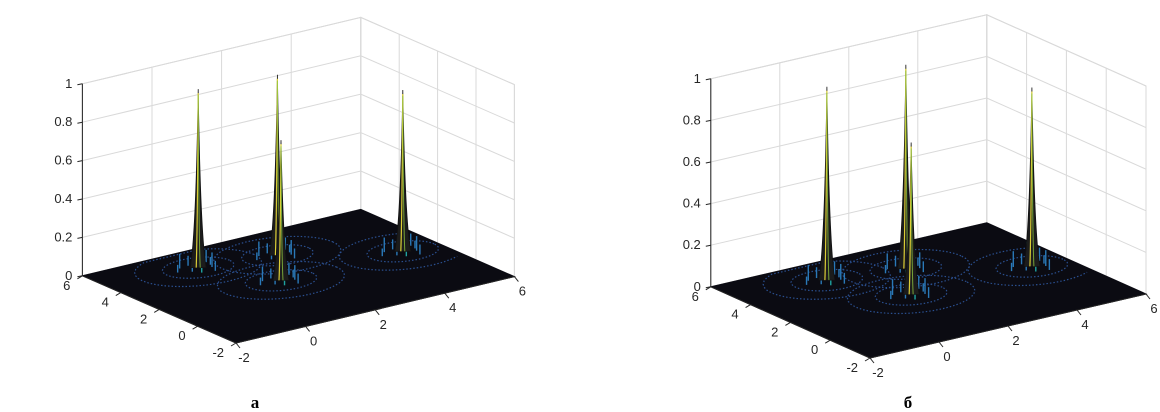 This screenshot has height=412, width=1160. Describe the element at coordinates (908, 402) in the screenshot. I see `panel-label-b: б` at that location.